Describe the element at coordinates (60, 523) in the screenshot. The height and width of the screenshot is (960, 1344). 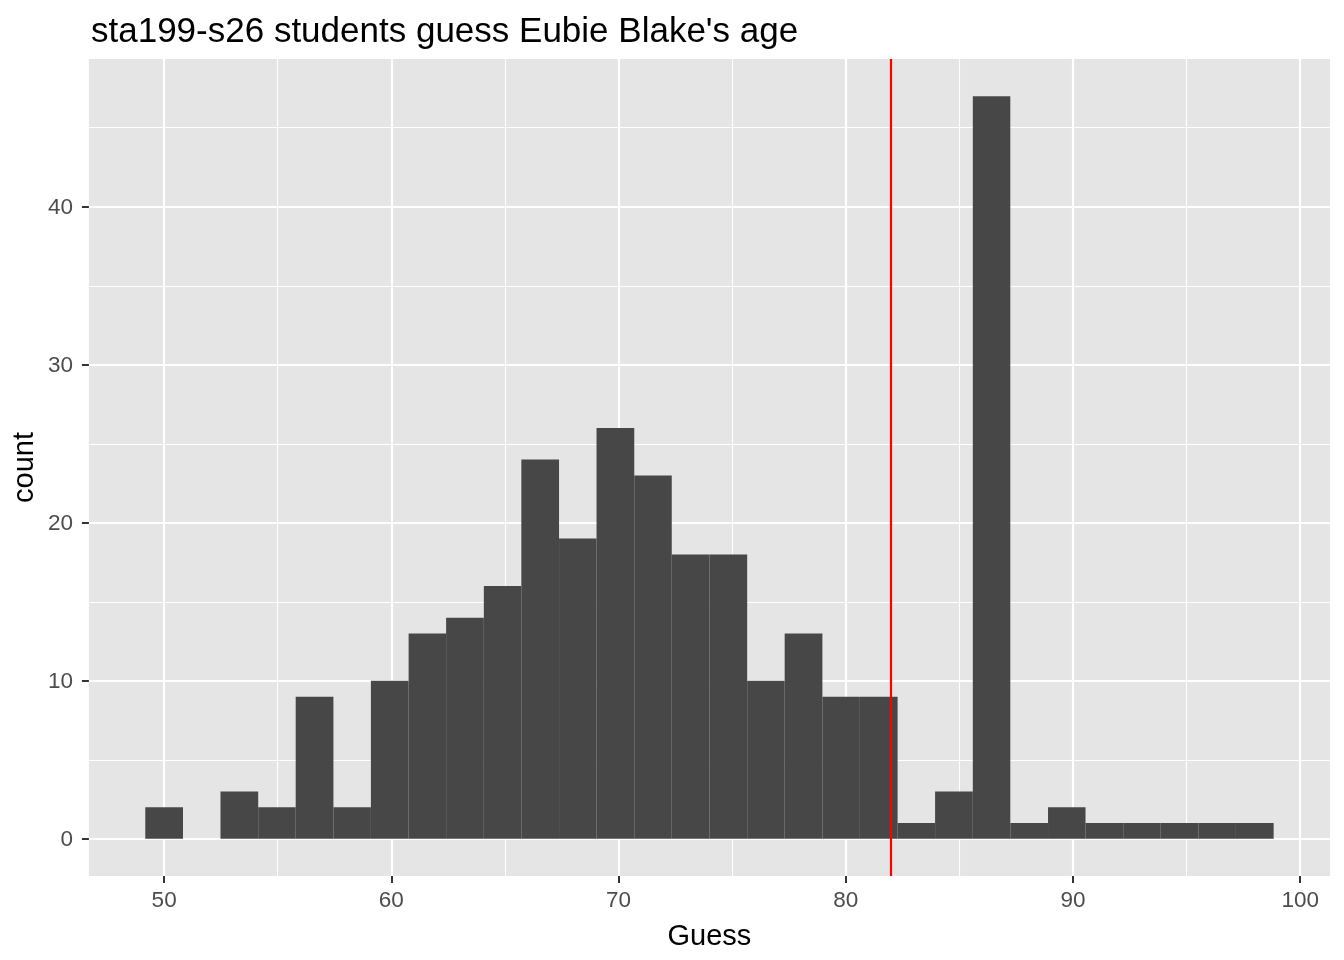
I see `y-tick-label: 20` at that location.